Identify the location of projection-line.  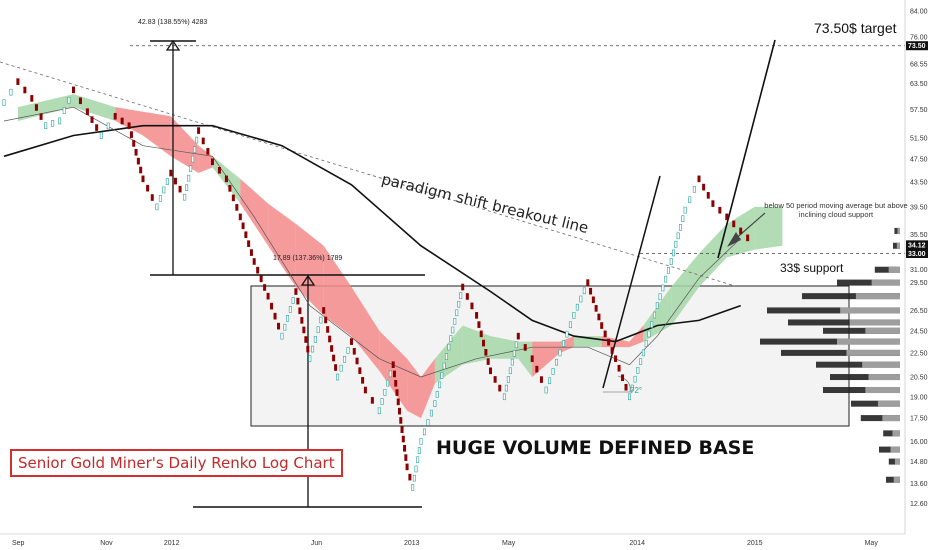
(746, 149).